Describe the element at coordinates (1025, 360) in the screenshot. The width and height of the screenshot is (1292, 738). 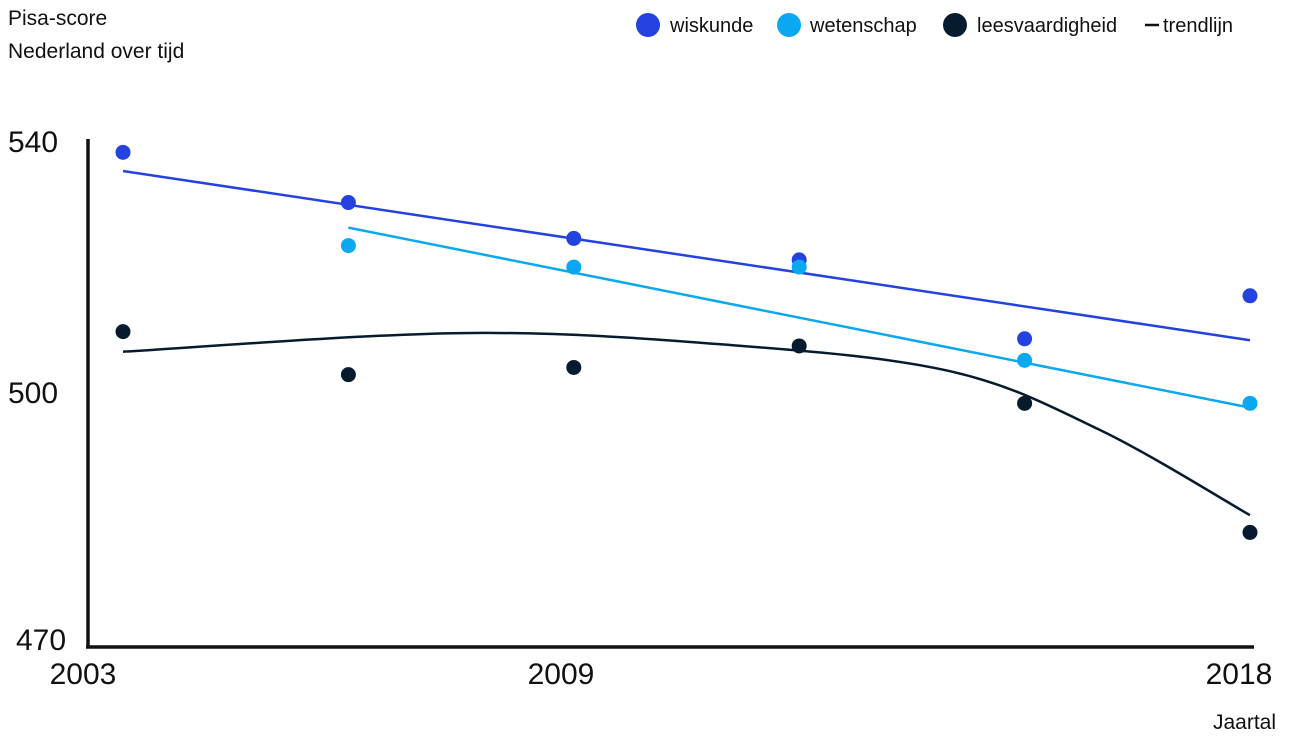
I see `point-wetenschap-2015` at that location.